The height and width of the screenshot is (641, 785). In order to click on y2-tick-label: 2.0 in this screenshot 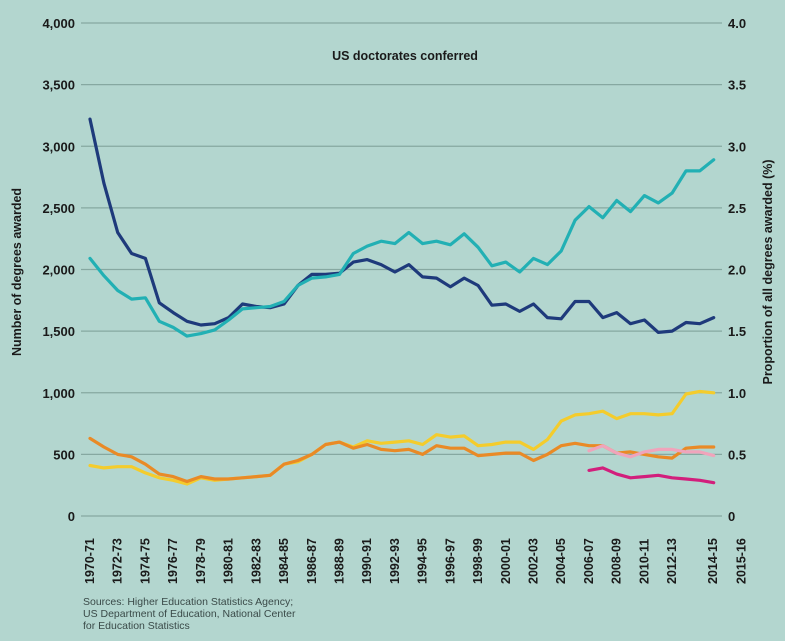, I will do `click(737, 270)`.